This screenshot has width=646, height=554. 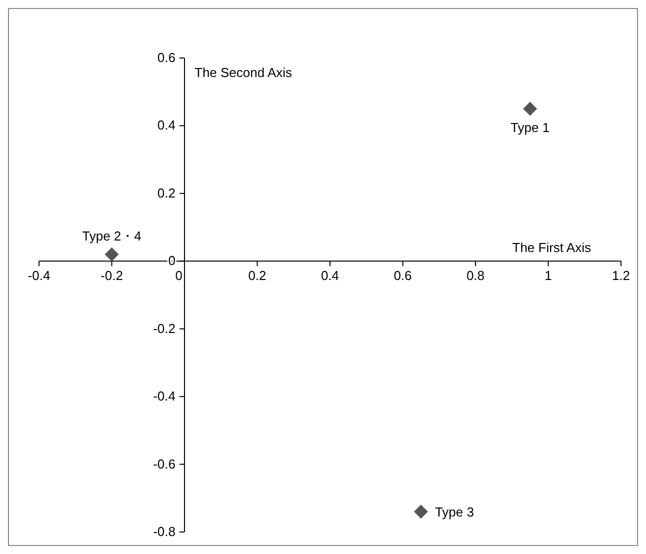 I want to click on annotation: Type 2・4, so click(x=112, y=236).